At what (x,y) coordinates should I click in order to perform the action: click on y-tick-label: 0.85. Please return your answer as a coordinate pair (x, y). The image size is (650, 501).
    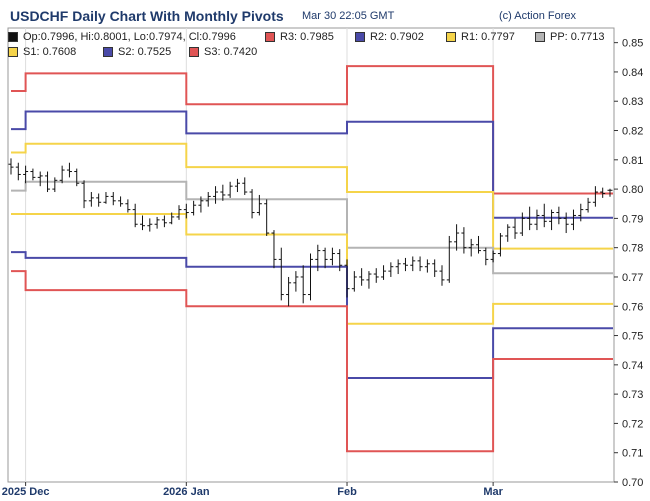
    Looking at the image, I should click on (632, 44).